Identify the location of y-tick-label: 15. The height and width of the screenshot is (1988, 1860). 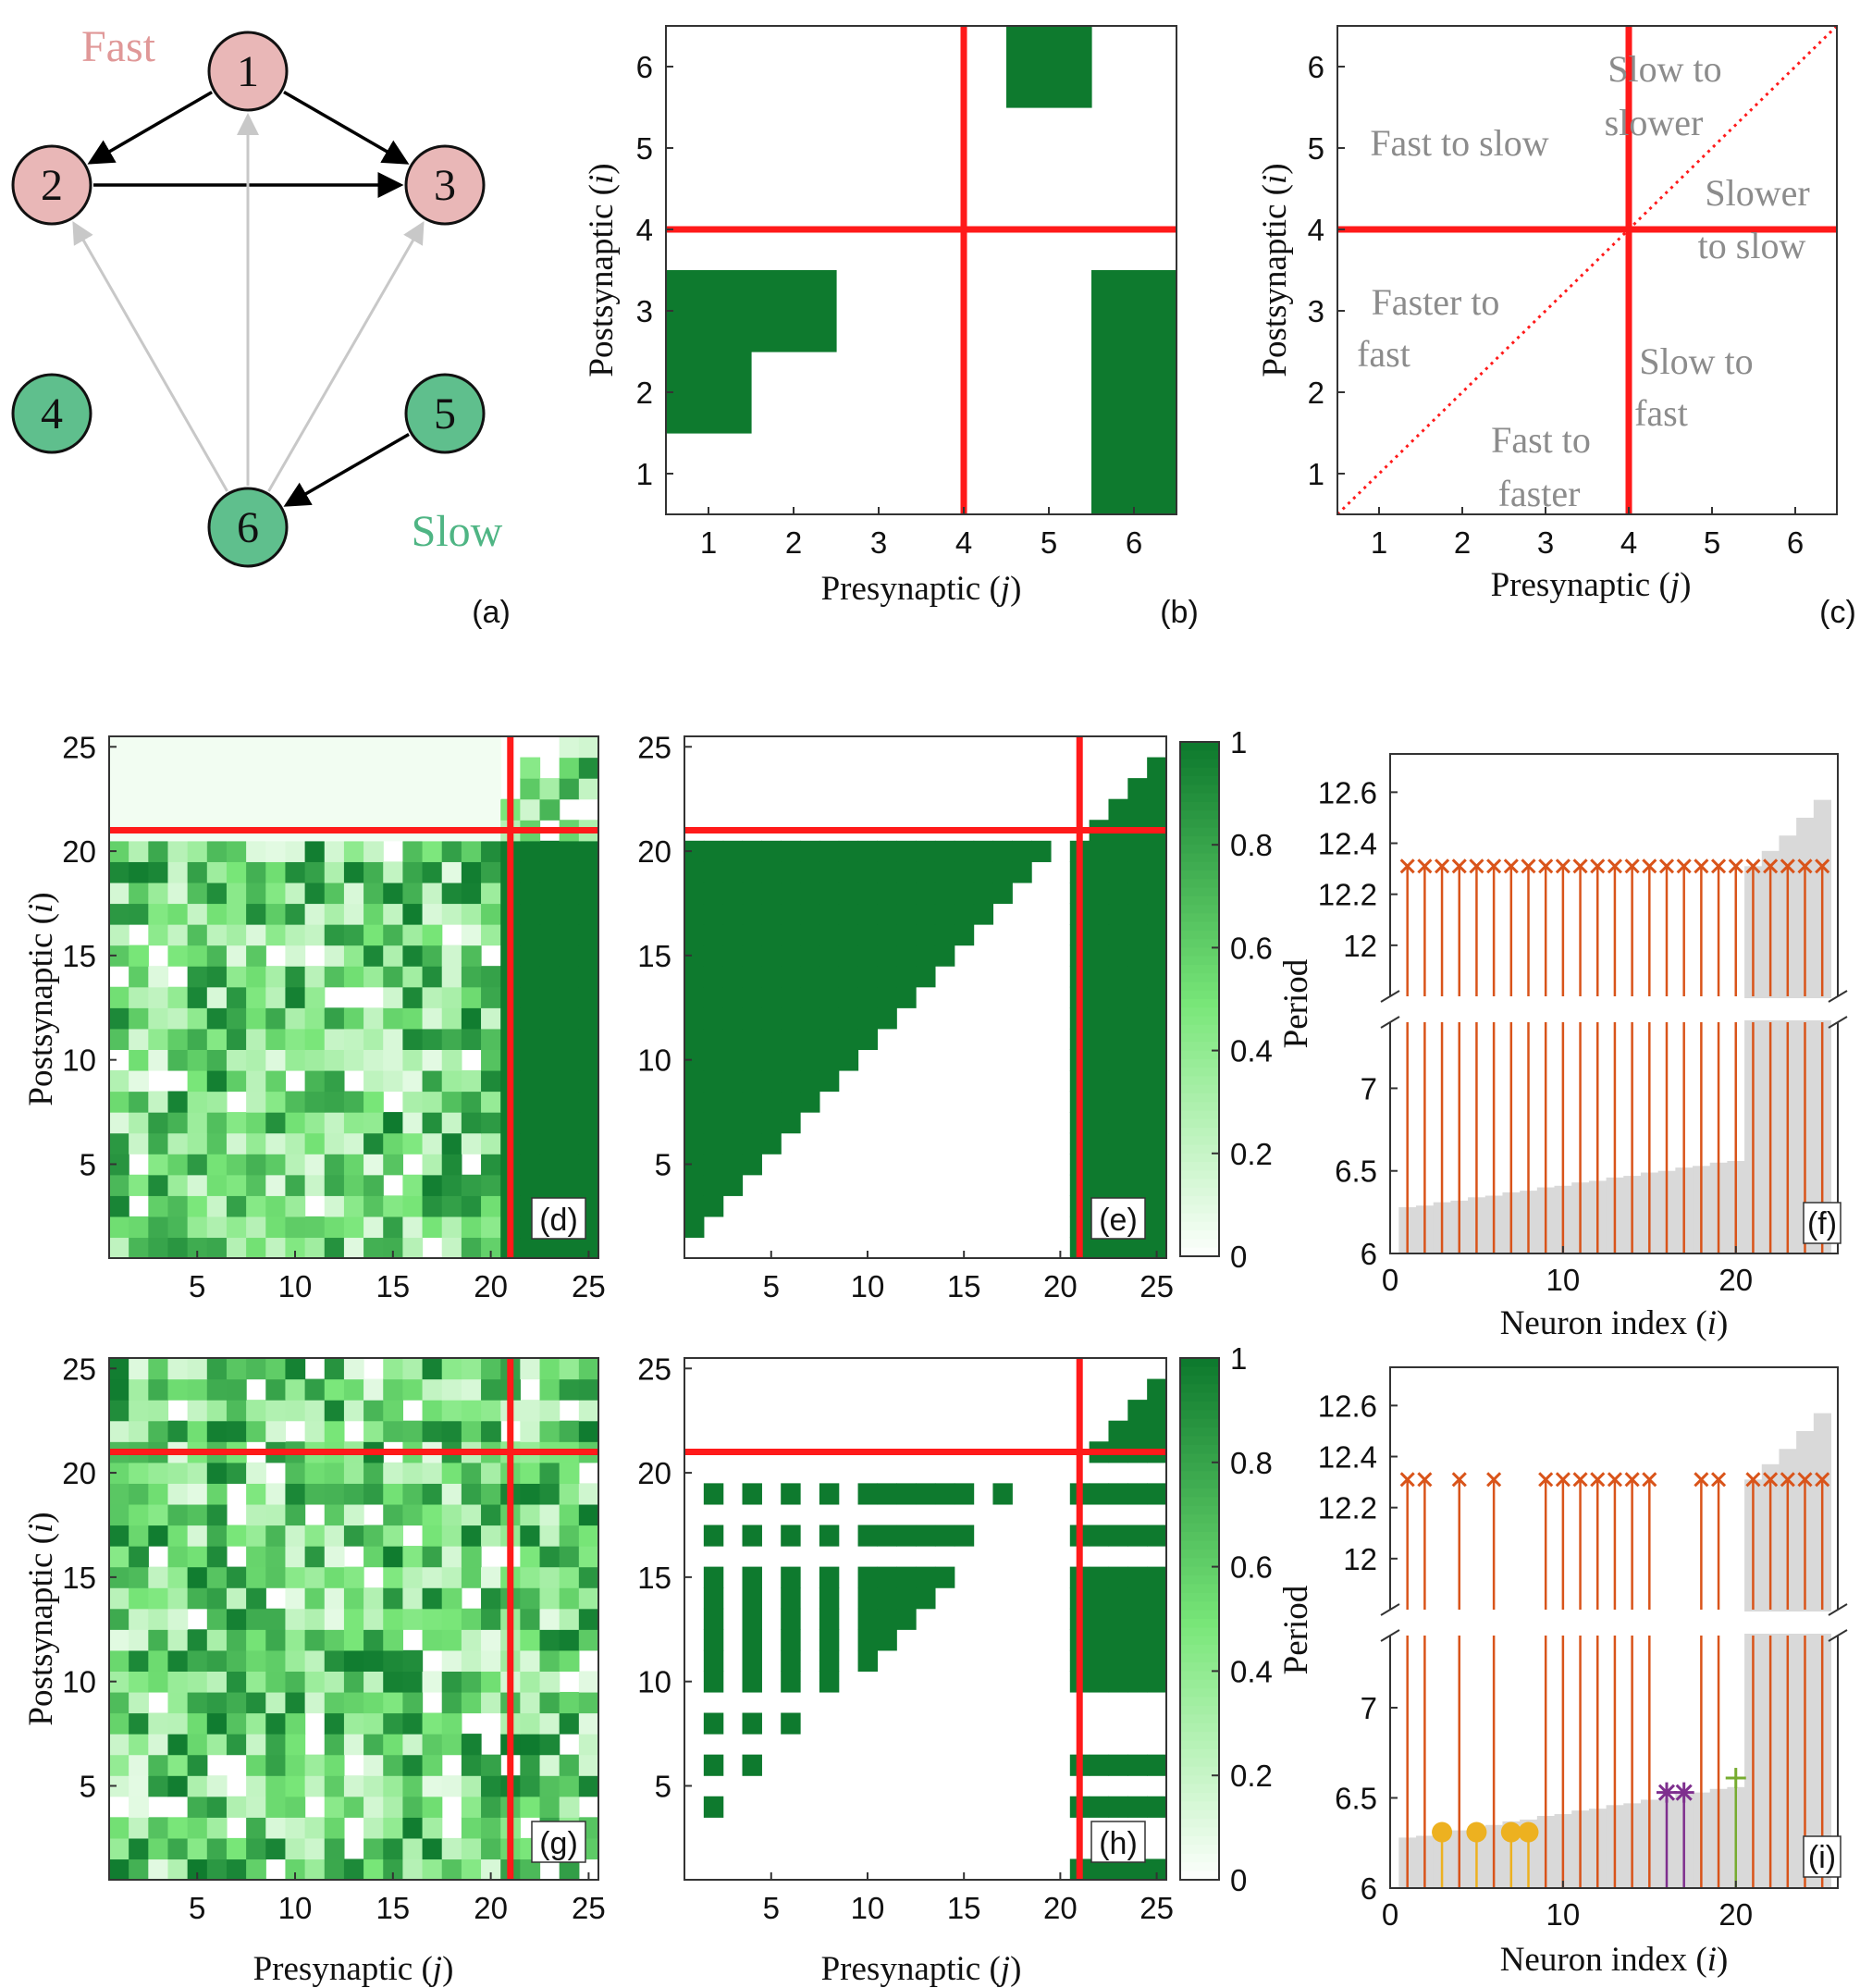
(79, 956).